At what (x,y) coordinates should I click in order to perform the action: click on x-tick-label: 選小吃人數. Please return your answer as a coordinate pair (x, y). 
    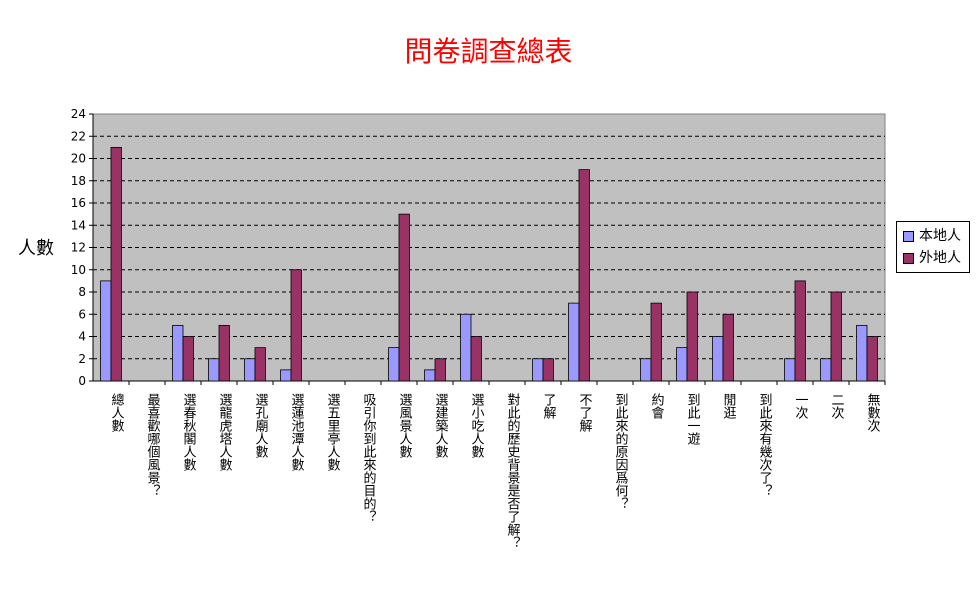
    Looking at the image, I should click on (477, 426).